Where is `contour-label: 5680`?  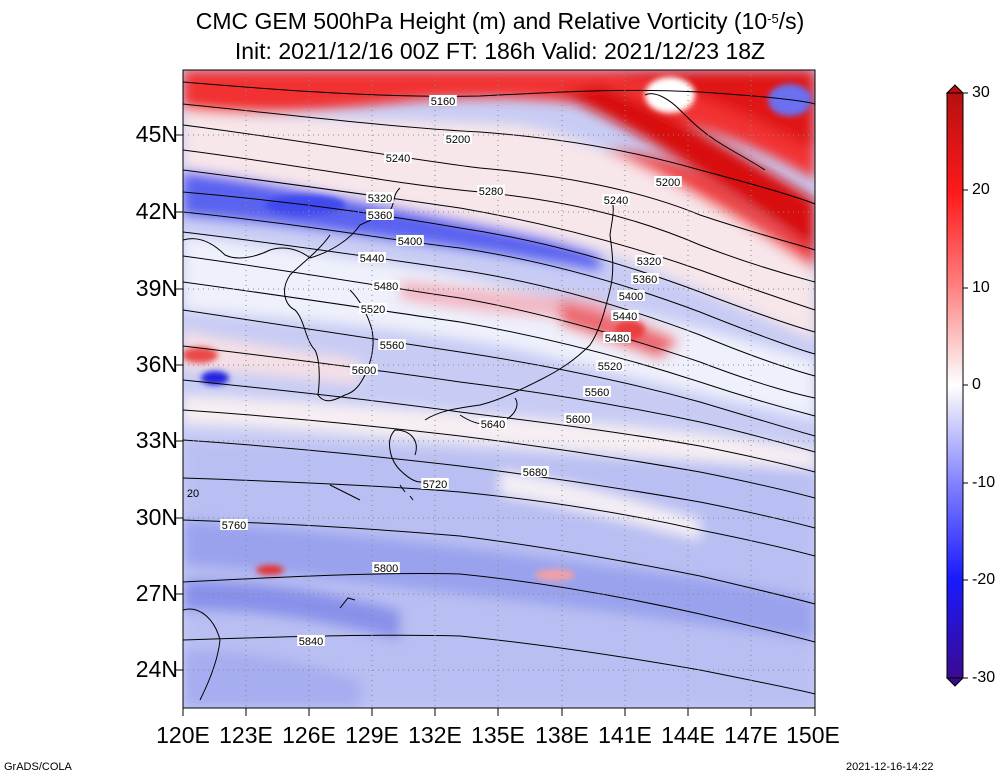
contour-label: 5680 is located at coordinates (535, 473).